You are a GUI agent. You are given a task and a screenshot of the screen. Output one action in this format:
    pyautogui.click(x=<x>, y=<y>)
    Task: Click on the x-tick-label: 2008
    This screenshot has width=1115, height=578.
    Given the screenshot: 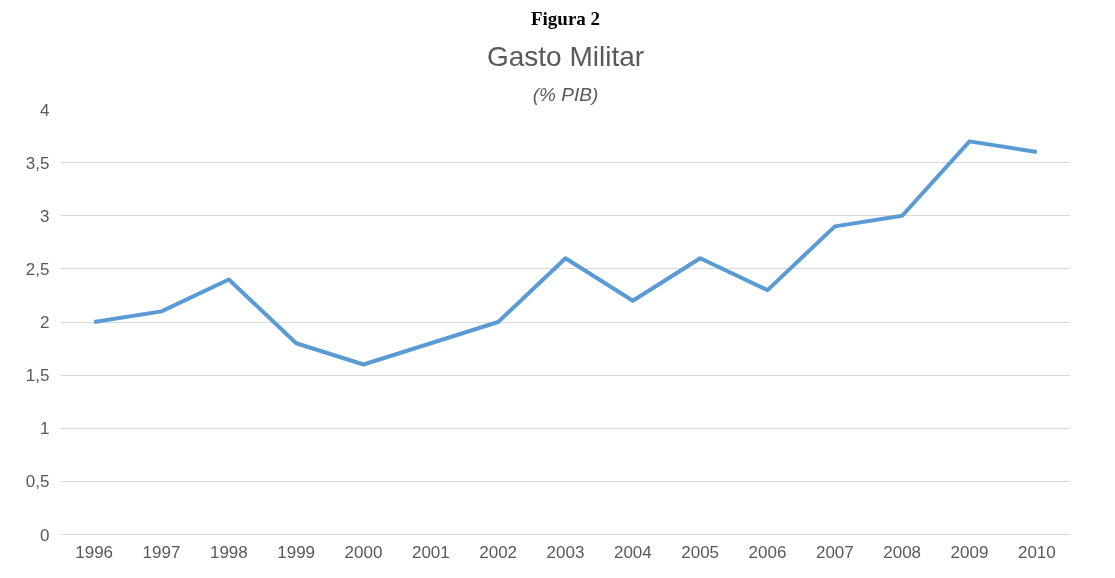 What is the action you would take?
    pyautogui.click(x=902, y=552)
    